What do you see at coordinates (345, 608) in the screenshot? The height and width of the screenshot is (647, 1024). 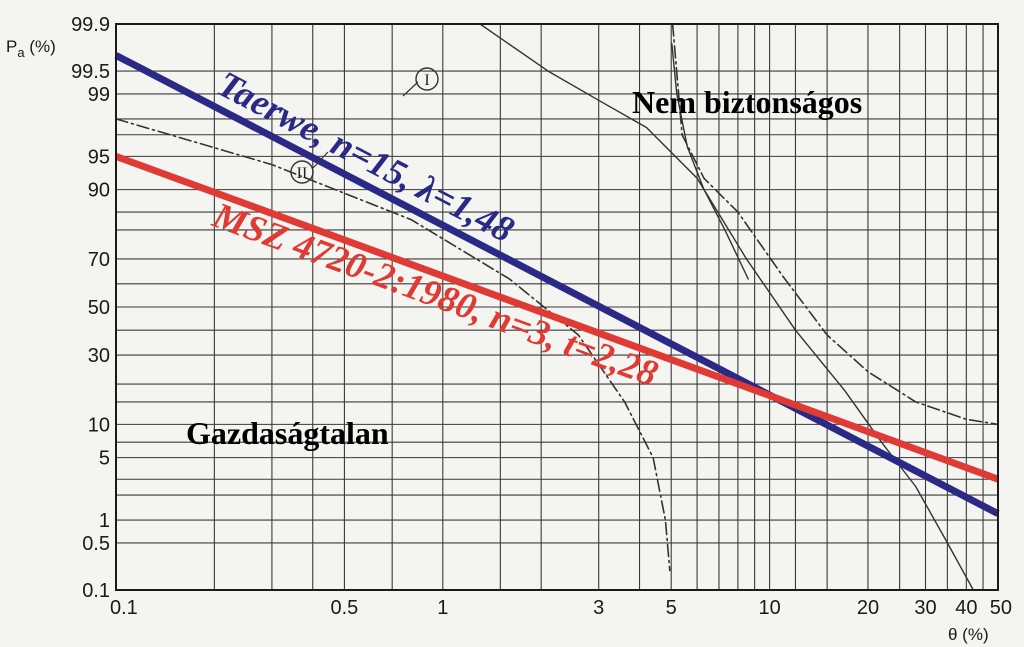 I see `x-tick-label: 0.5` at bounding box center [345, 608].